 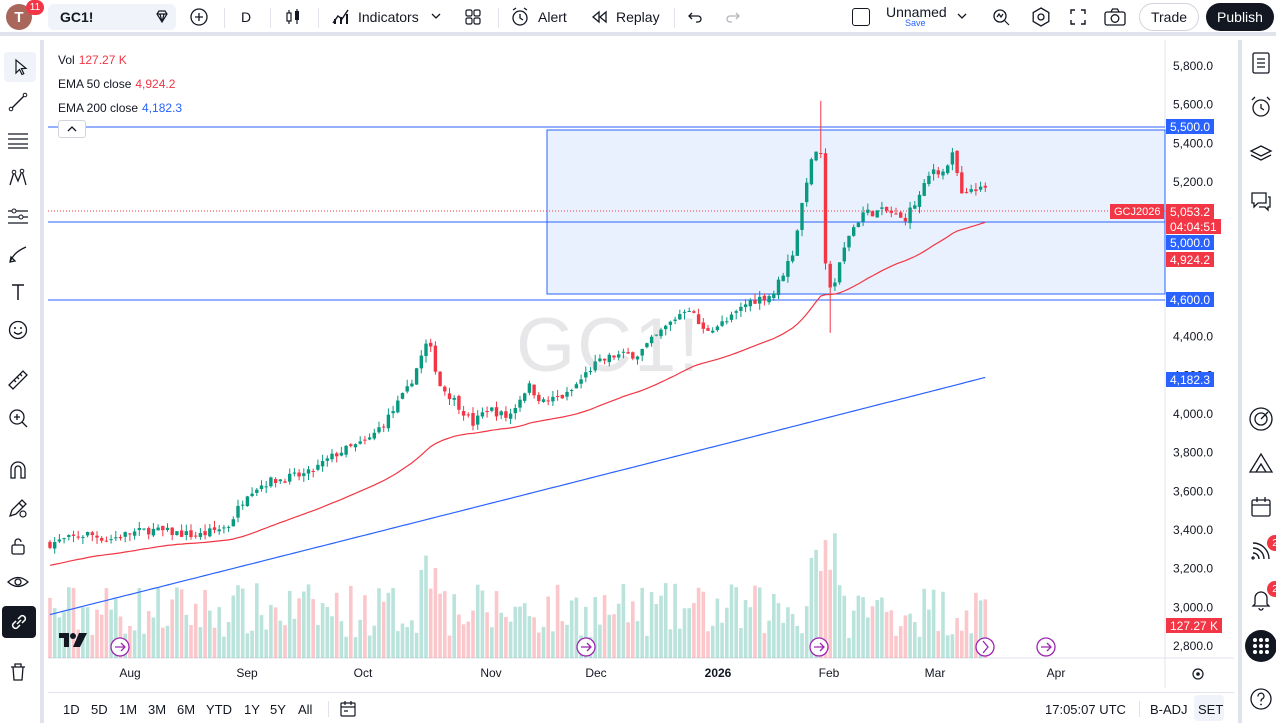 What do you see at coordinates (1261, 201) in the screenshot?
I see `chat-icon` at bounding box center [1261, 201].